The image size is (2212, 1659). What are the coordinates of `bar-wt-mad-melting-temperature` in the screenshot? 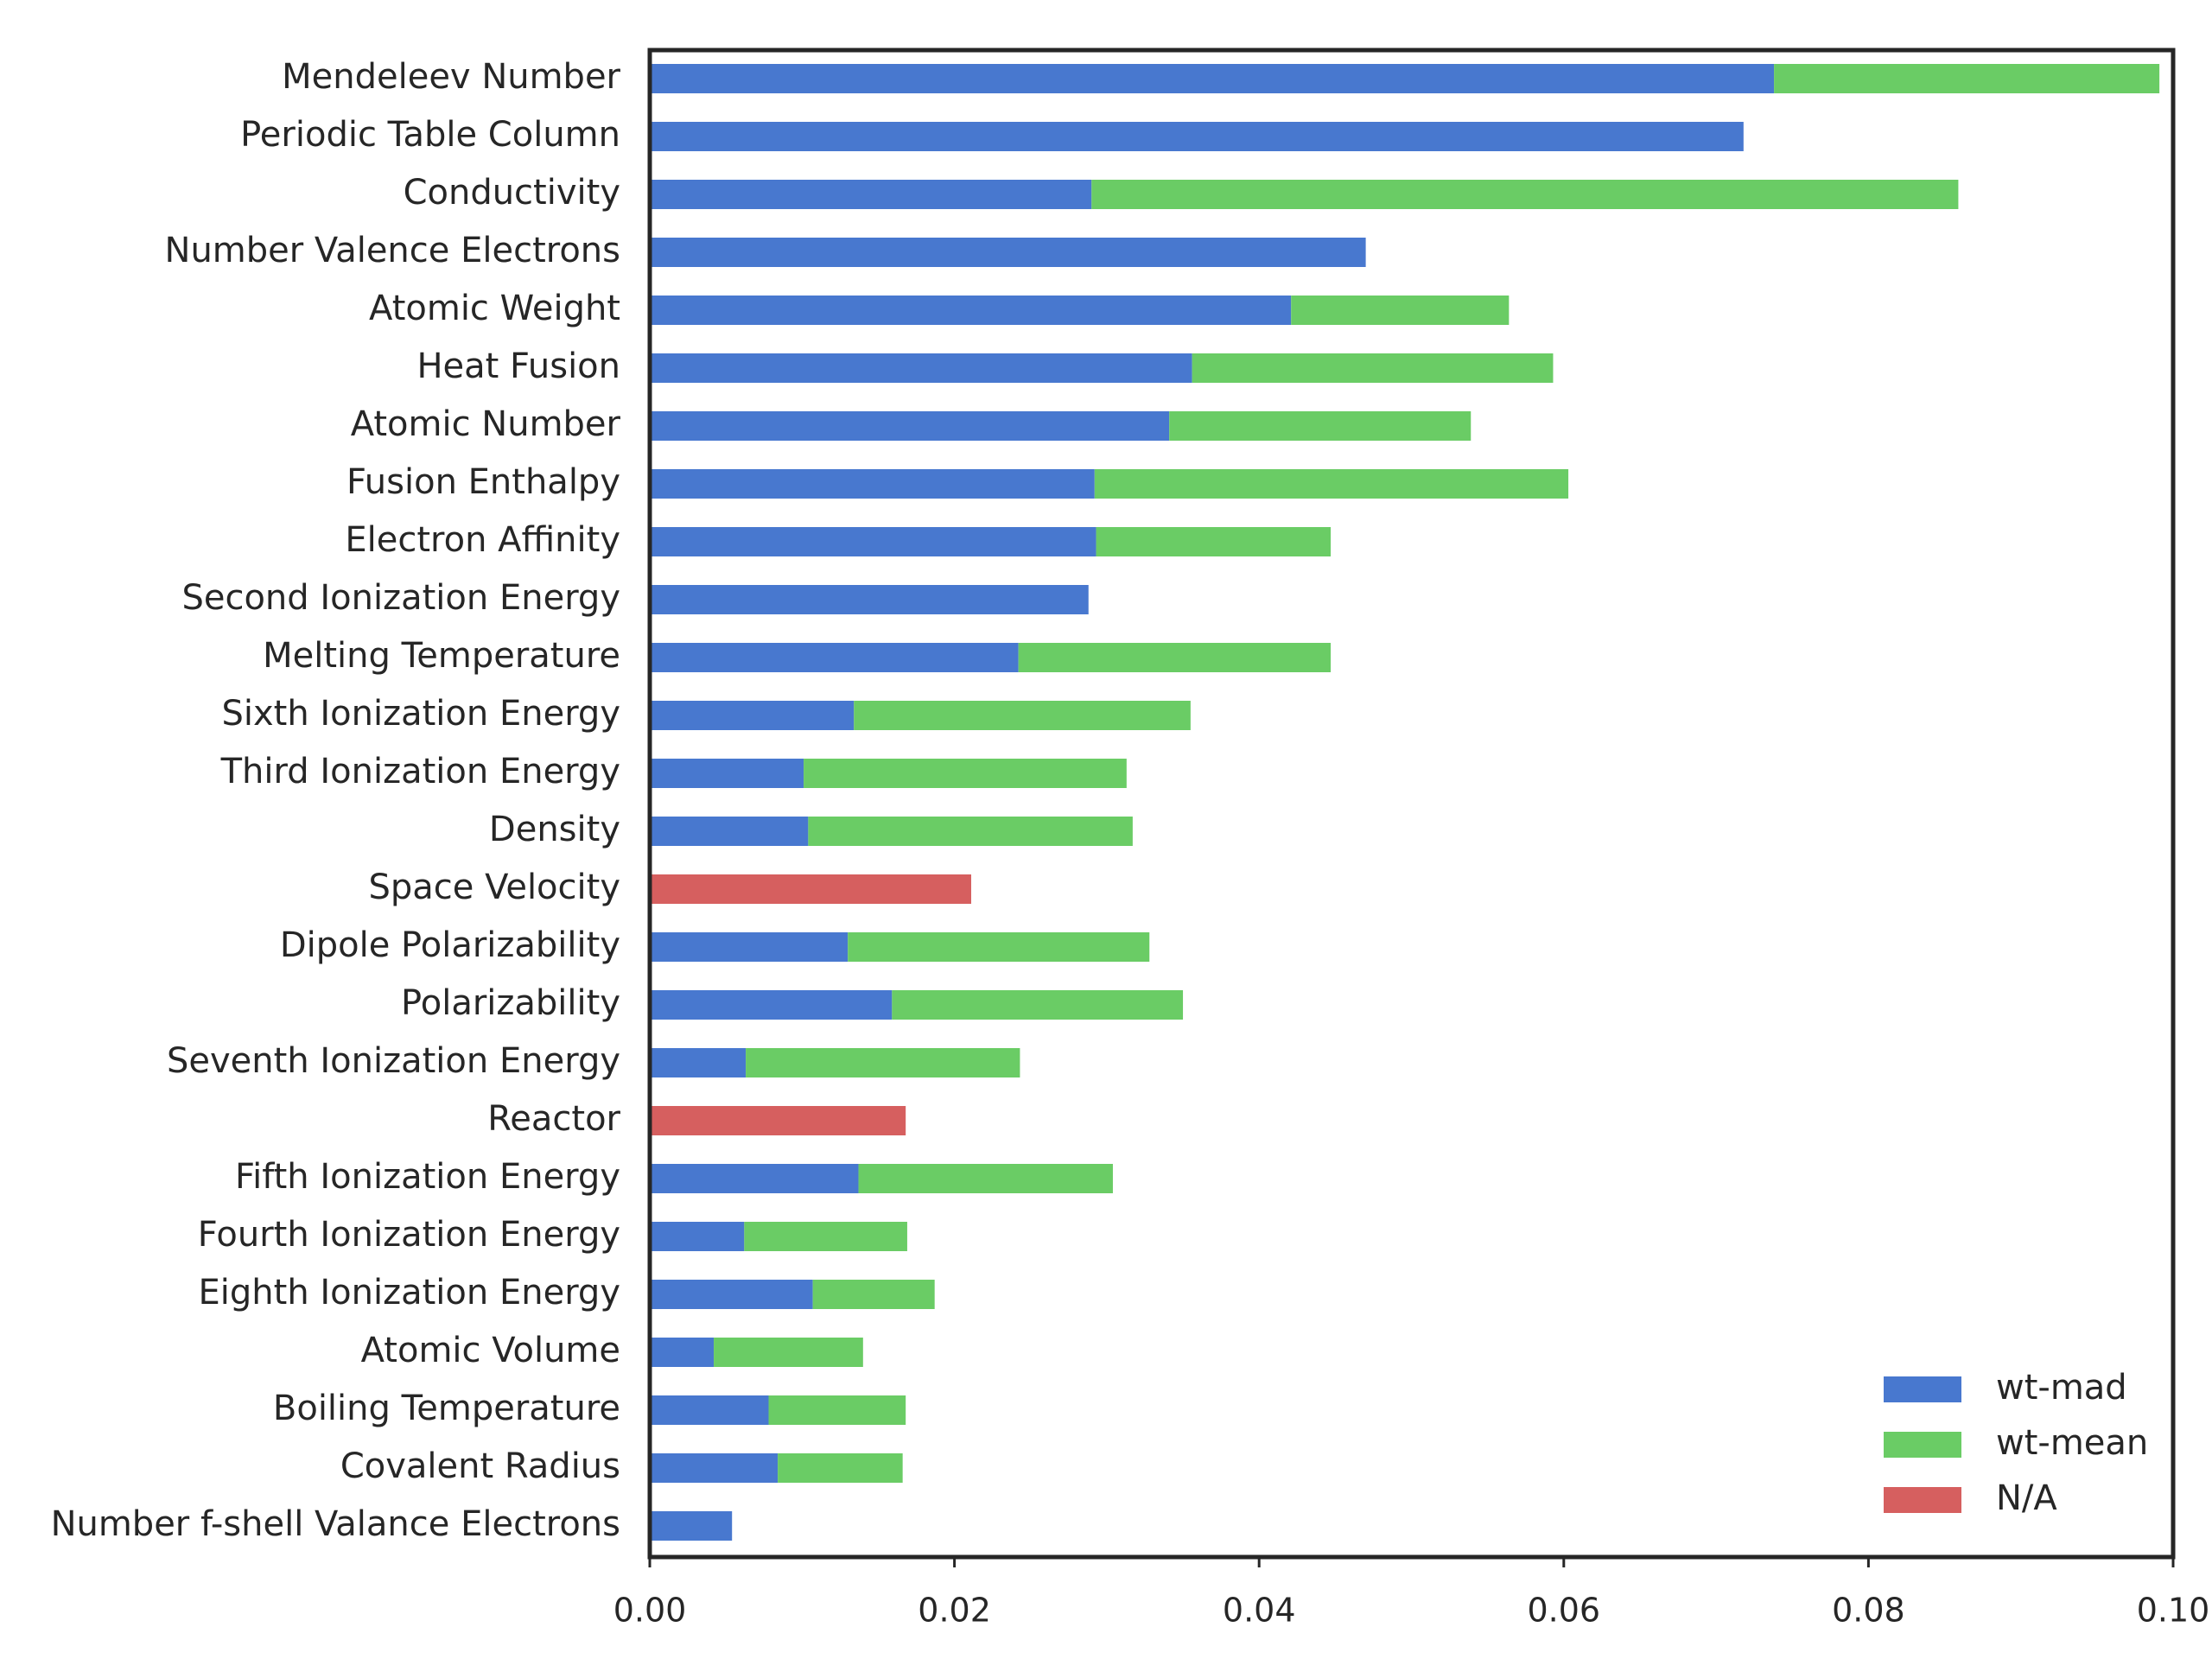 It's located at (834, 657).